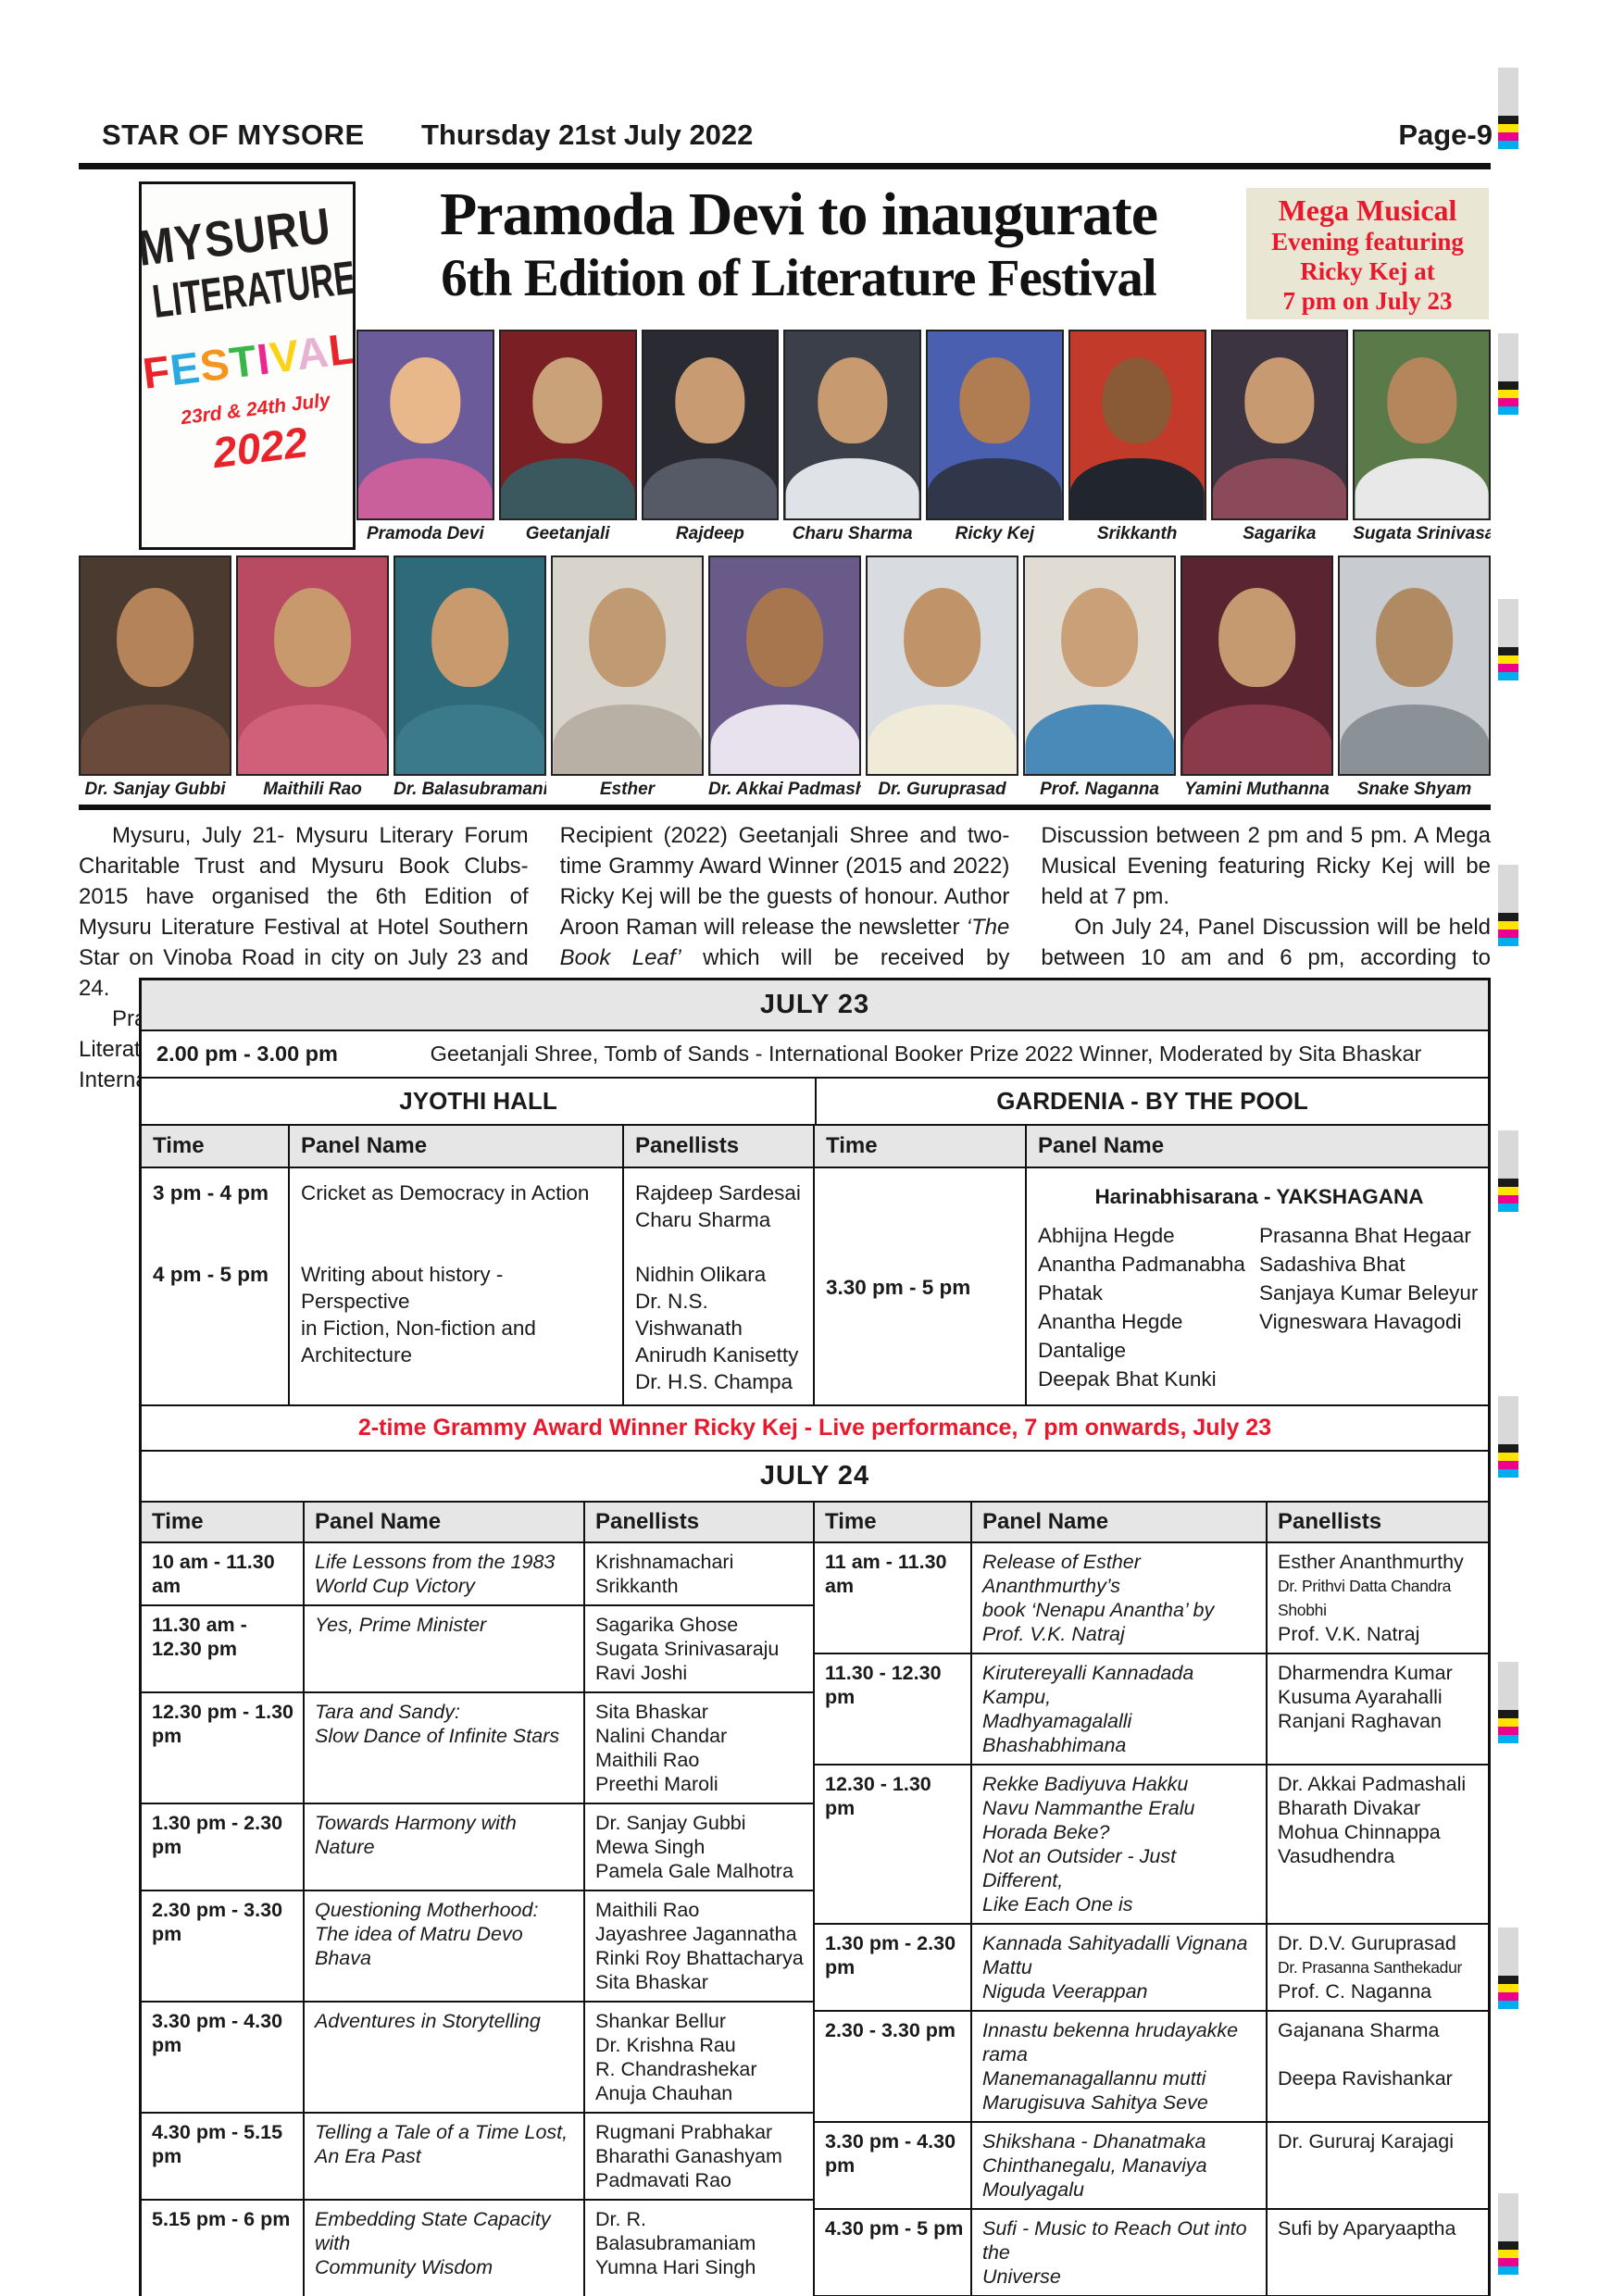 The image size is (1624, 2296). I want to click on panellist-name: Nalini Chandar, so click(661, 1736).